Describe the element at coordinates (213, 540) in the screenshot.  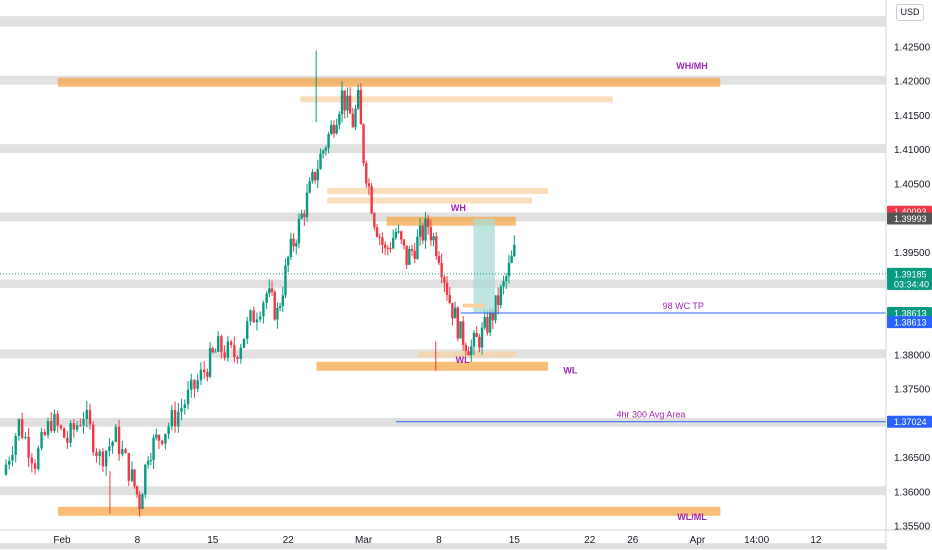
I see `time-tick: 15` at that location.